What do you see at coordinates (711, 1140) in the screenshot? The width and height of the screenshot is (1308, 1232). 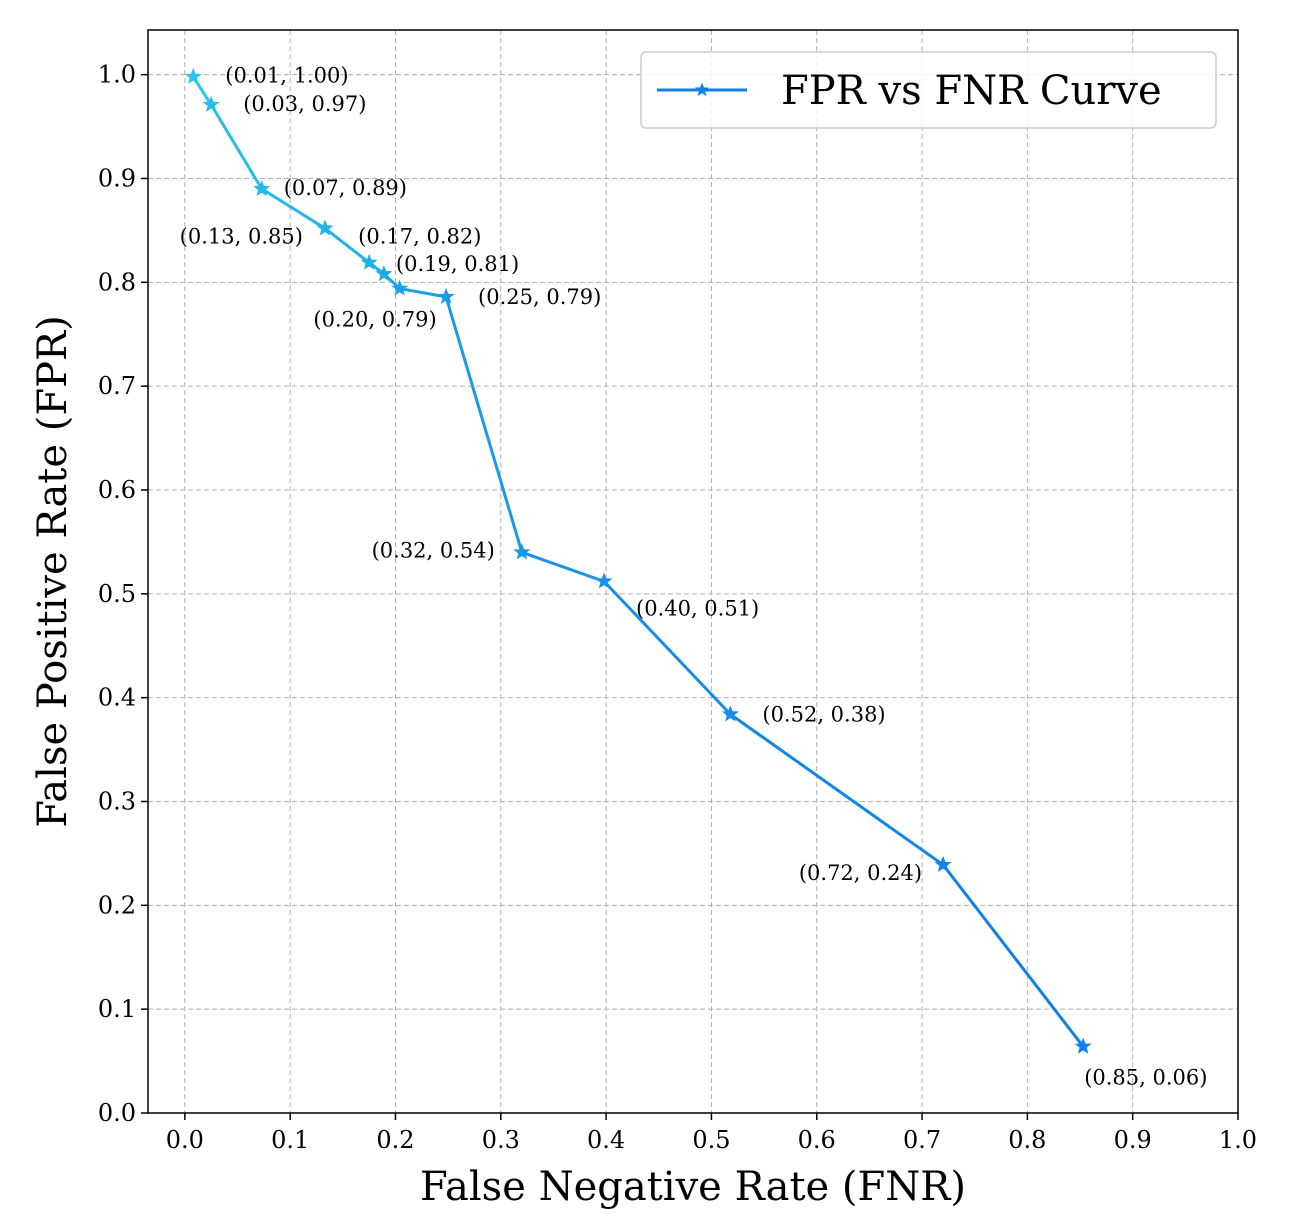 I see `x-tick-label: 0.5` at bounding box center [711, 1140].